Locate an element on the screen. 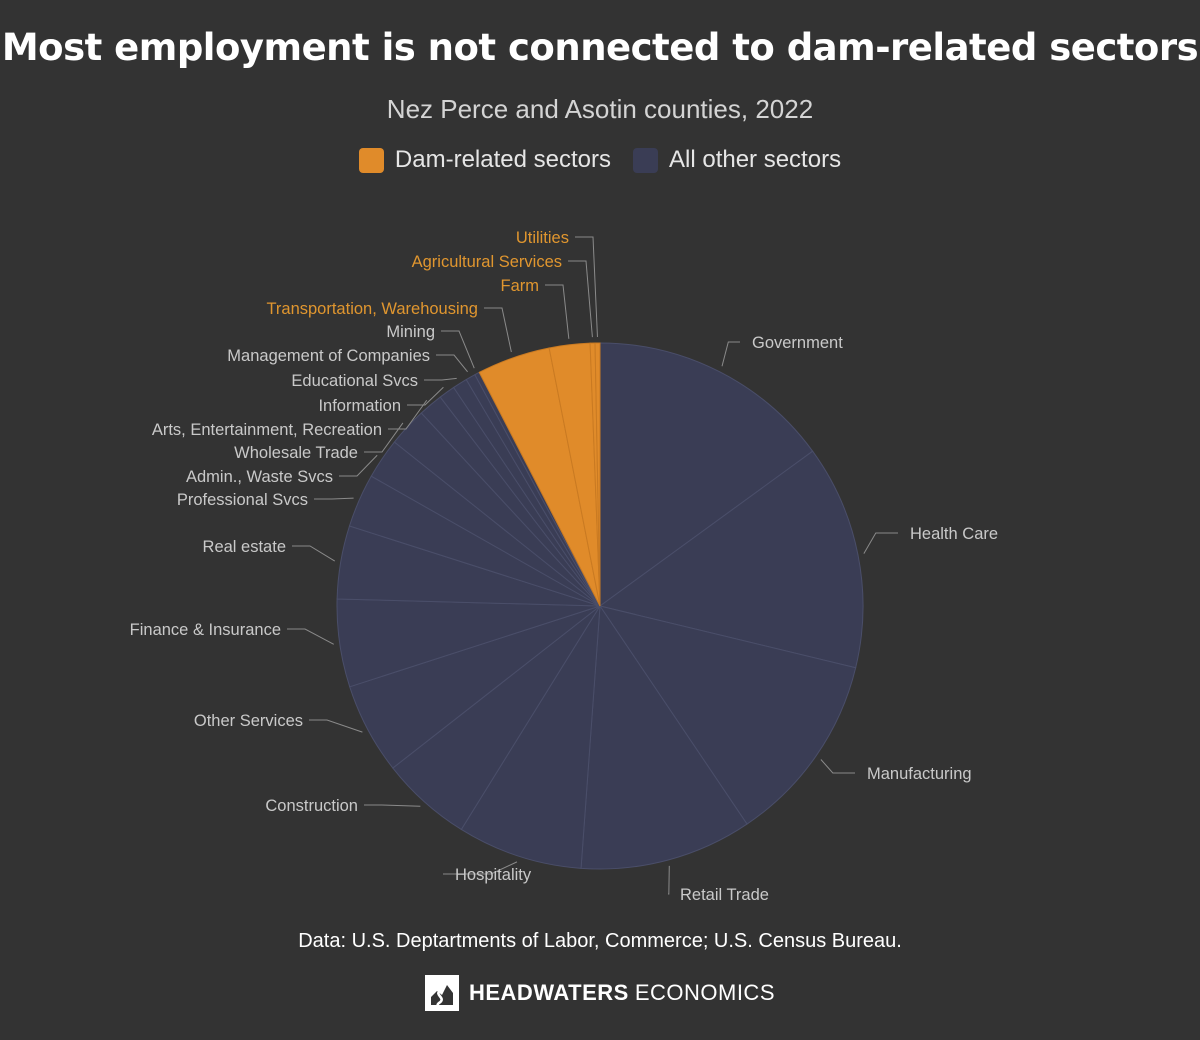 The height and width of the screenshot is (1040, 1200). leader-line-wholesale-trade is located at coordinates (384, 437).